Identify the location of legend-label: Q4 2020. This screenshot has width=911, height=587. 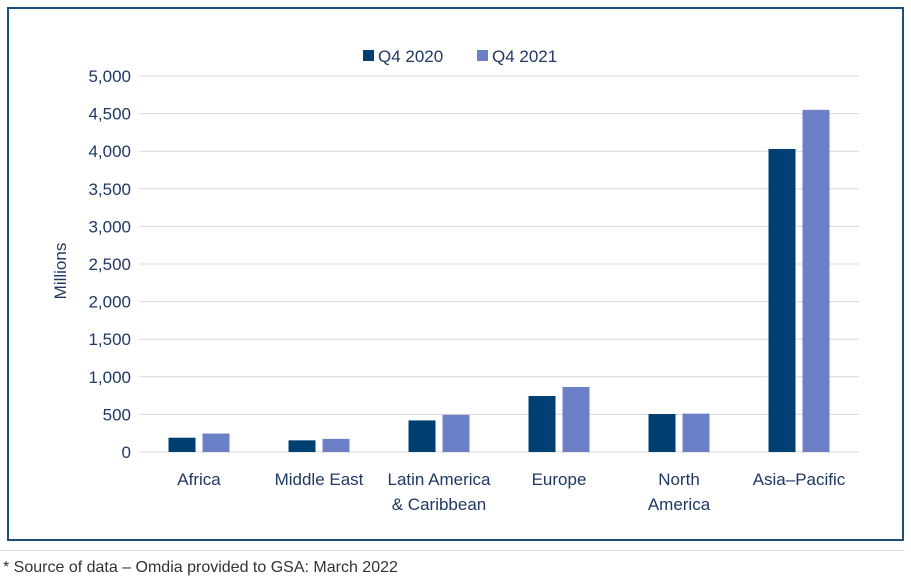
(410, 56).